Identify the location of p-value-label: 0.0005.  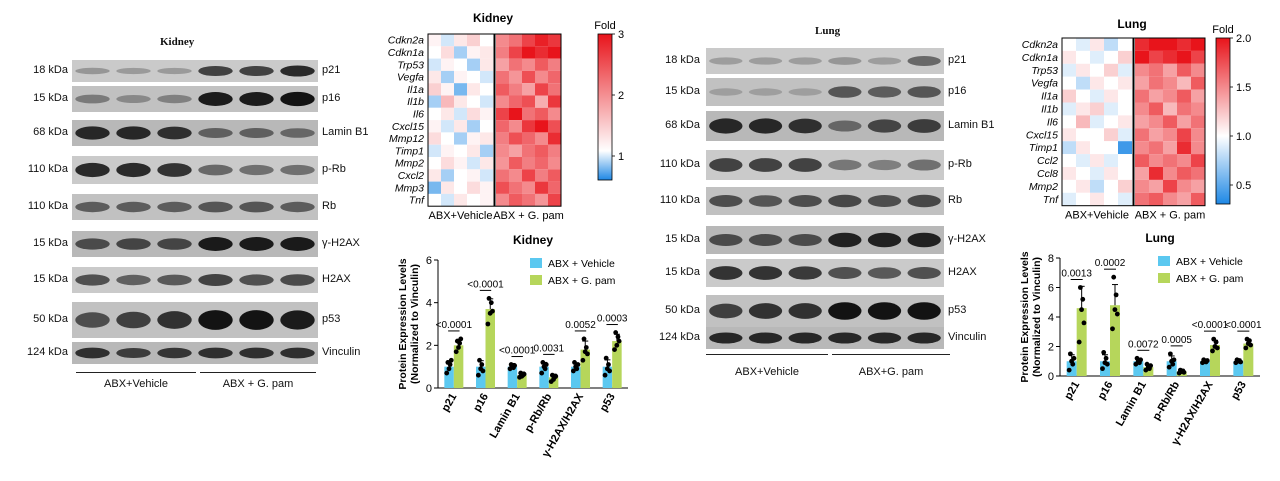
(1176, 340).